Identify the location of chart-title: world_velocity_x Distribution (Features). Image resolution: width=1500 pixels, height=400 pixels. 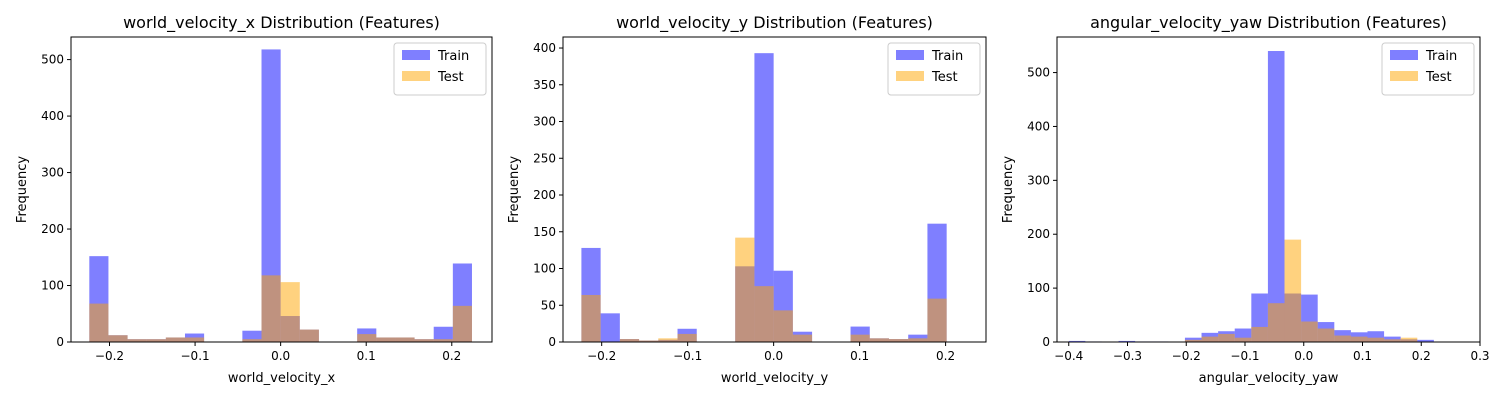
(281, 23).